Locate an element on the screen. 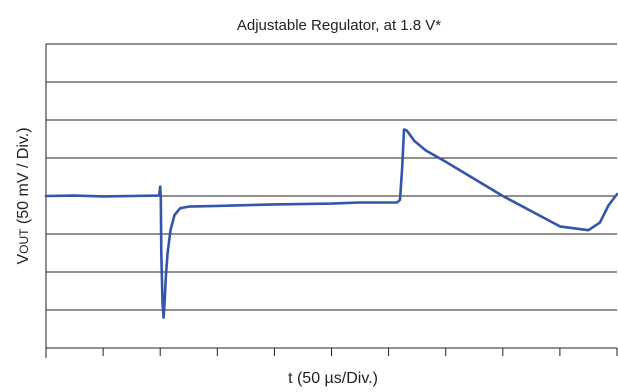  y-axis-label-prefix: V is located at coordinates (23, 259).